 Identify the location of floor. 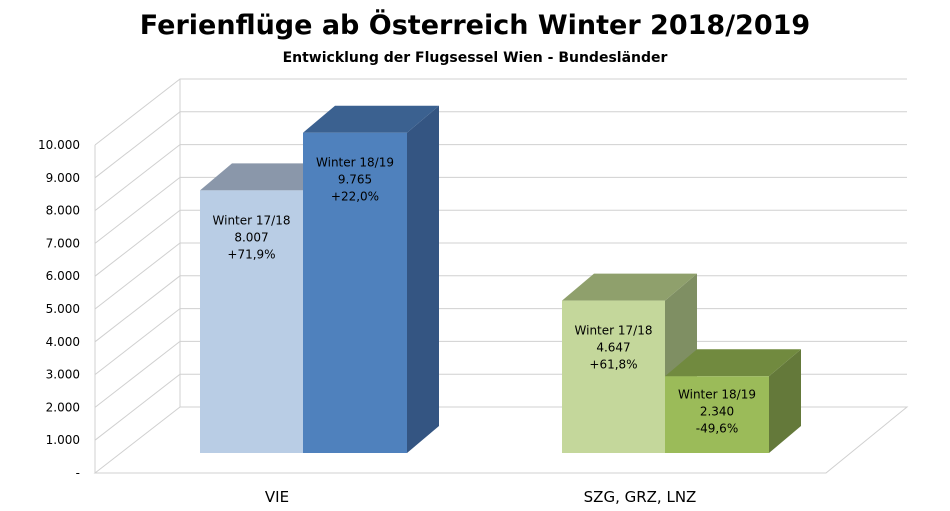
(501, 440).